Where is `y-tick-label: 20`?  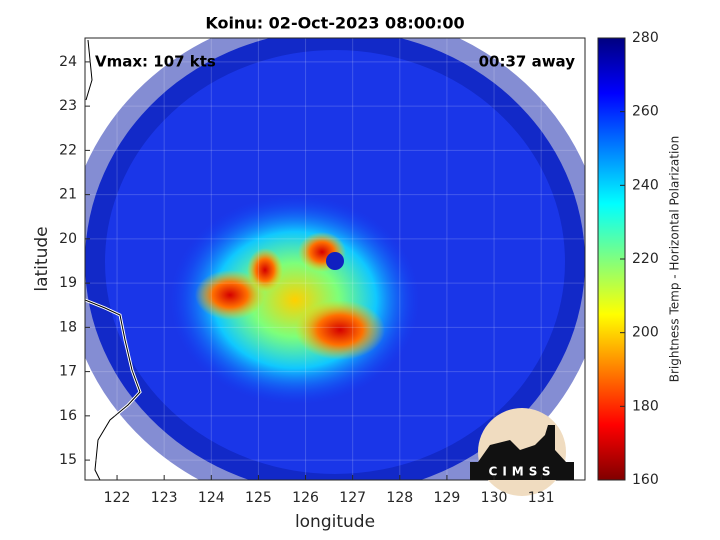 y-tick-label: 20 is located at coordinates (68, 239).